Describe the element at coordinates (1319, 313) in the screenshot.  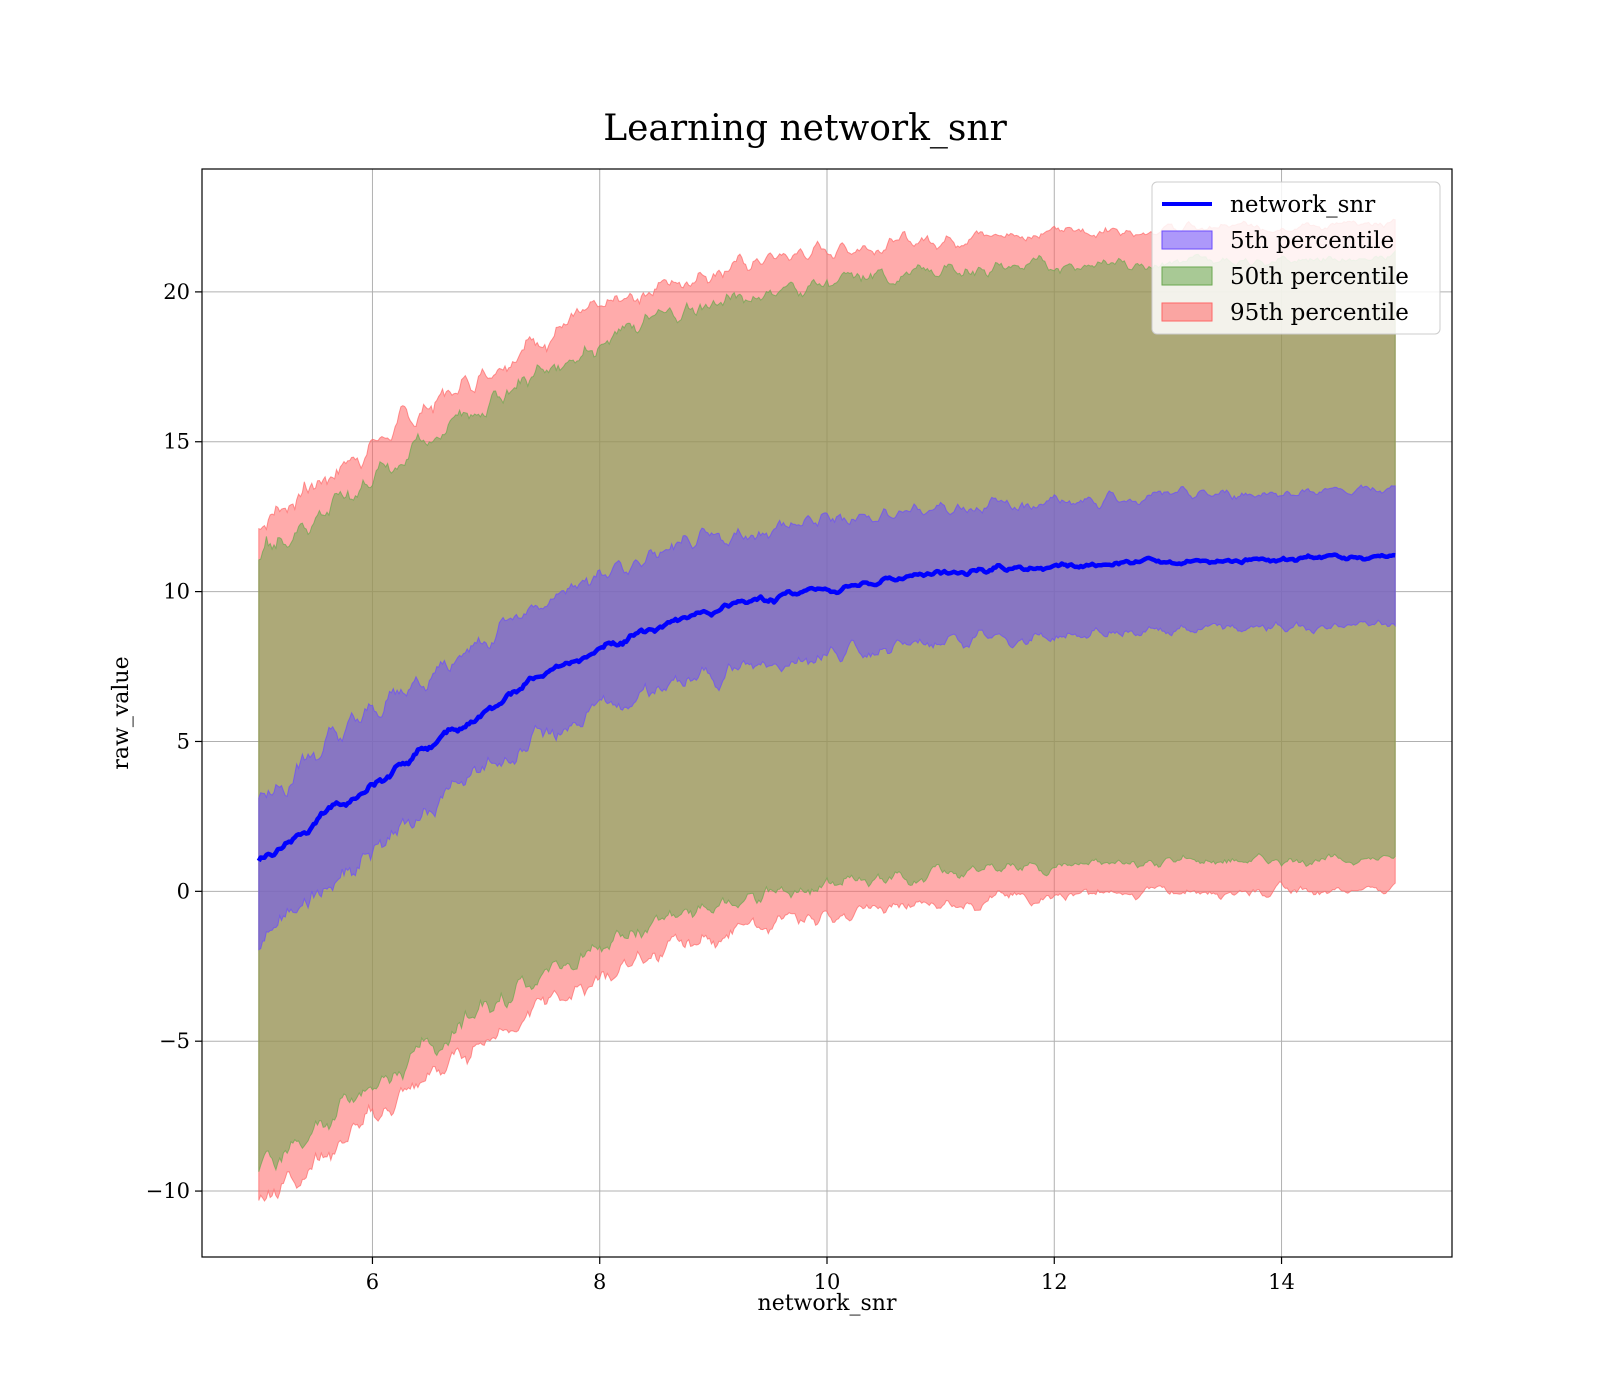
I see `legend-label-95th-percentile: 95th percentile` at that location.